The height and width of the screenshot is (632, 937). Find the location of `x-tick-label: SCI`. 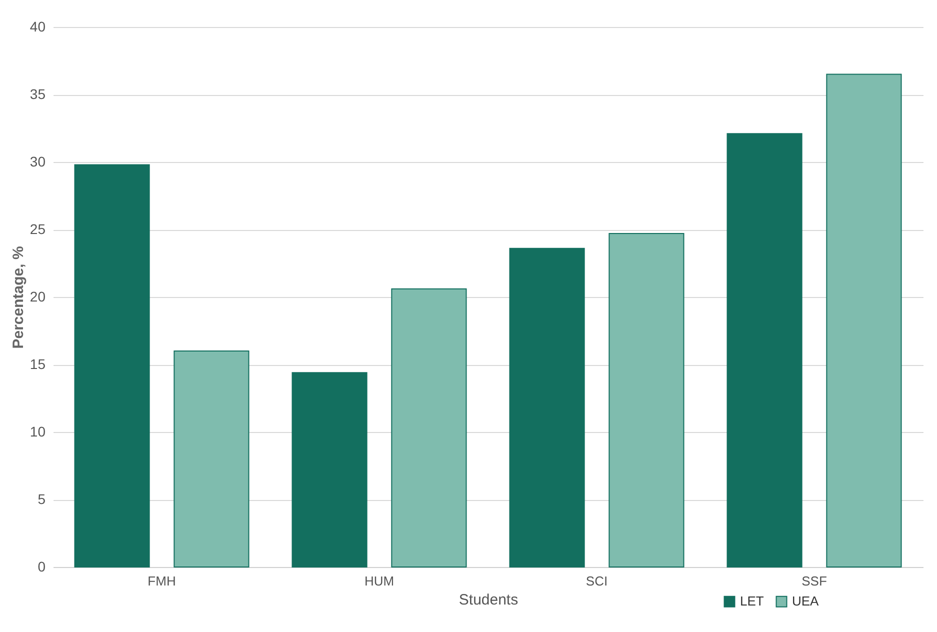

x-tick-label: SCI is located at coordinates (597, 581).